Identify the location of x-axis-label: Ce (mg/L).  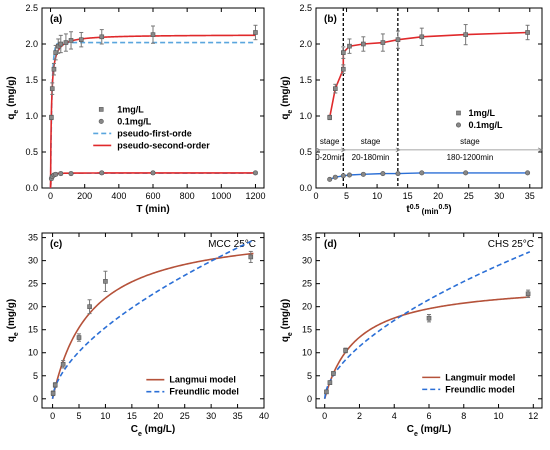
(153, 431).